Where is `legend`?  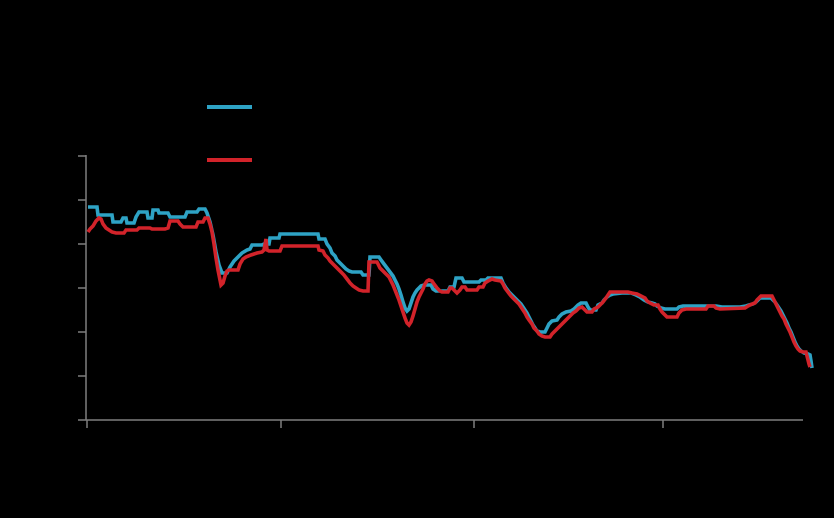
legend is located at coordinates (229, 133).